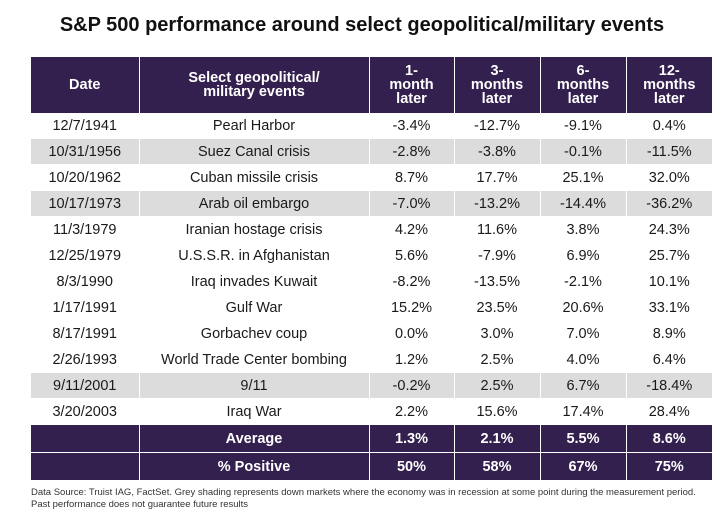  I want to click on event-cell: Arab oil embargo, so click(253, 203).